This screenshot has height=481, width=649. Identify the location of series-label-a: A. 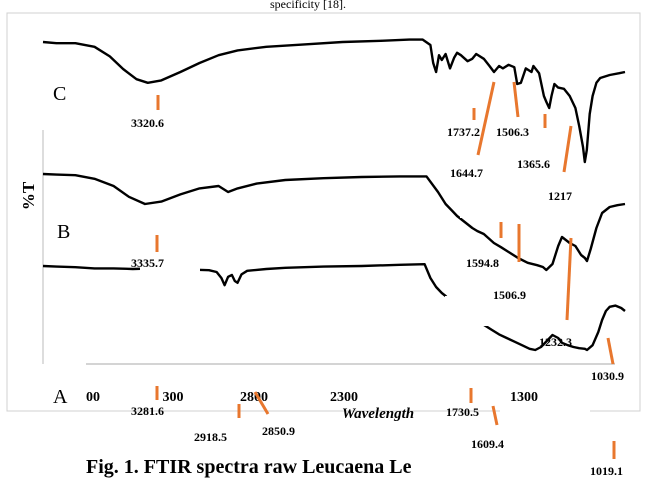
(60, 397).